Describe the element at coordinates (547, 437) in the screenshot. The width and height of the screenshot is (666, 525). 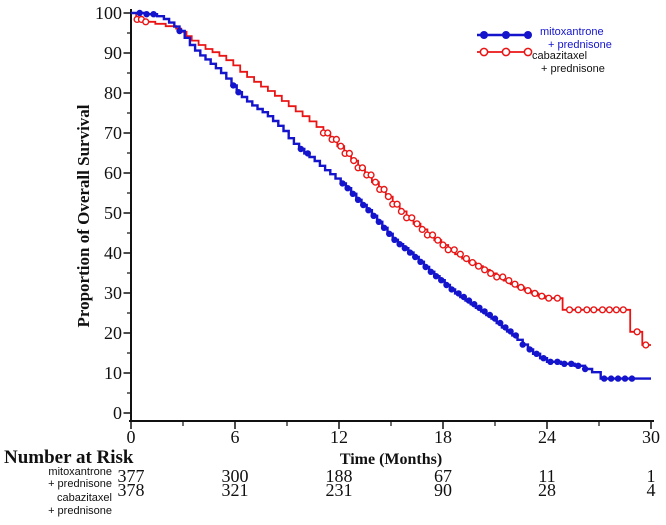
I see `x-tick-label-24: 24` at that location.